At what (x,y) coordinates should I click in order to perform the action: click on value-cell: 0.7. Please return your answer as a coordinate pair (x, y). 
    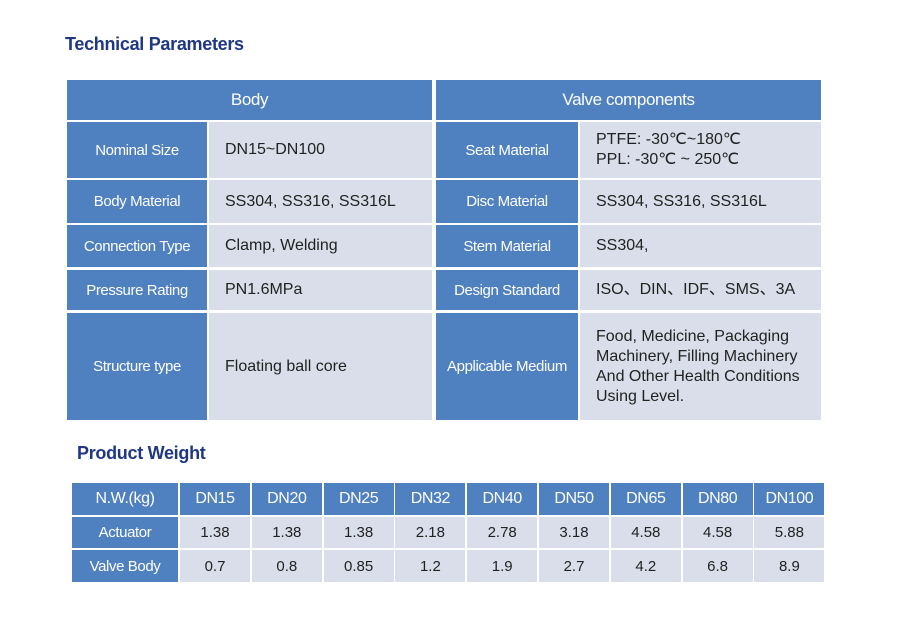
    Looking at the image, I should click on (215, 566).